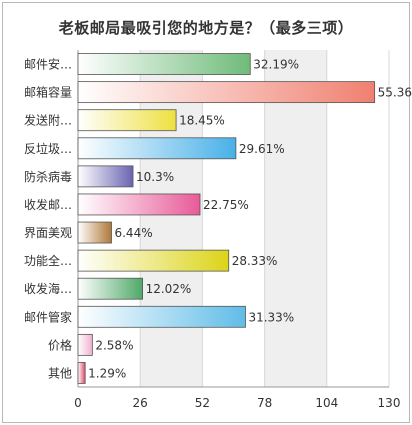 The width and height of the screenshot is (412, 425). Describe the element at coordinates (48, 92) in the screenshot. I see `category-label: 邮箱容量` at that location.